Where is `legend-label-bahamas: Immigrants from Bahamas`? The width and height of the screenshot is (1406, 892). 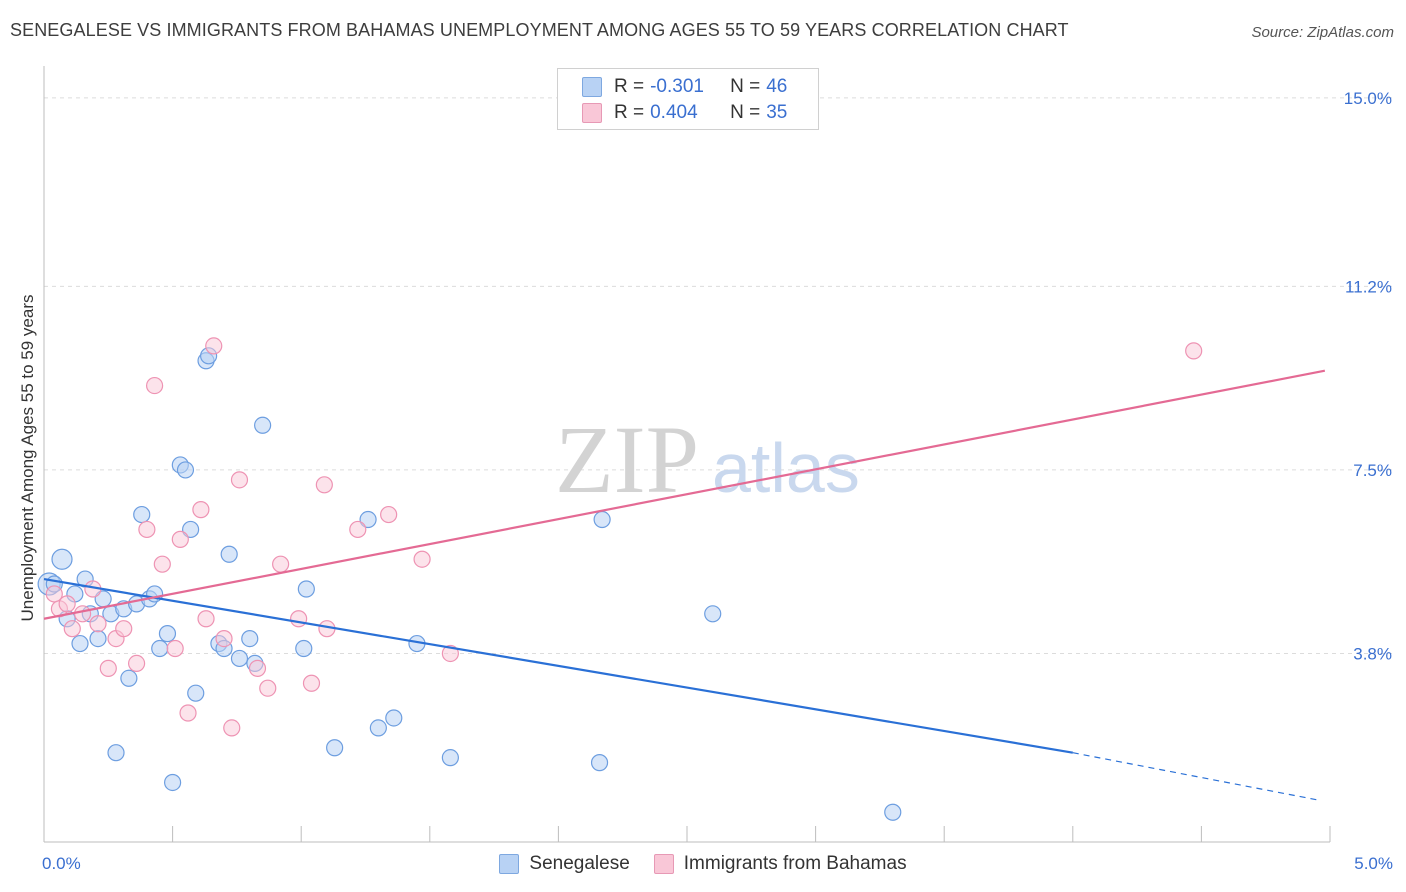 legend-label-bahamas: Immigrants from Bahamas is located at coordinates (795, 863).